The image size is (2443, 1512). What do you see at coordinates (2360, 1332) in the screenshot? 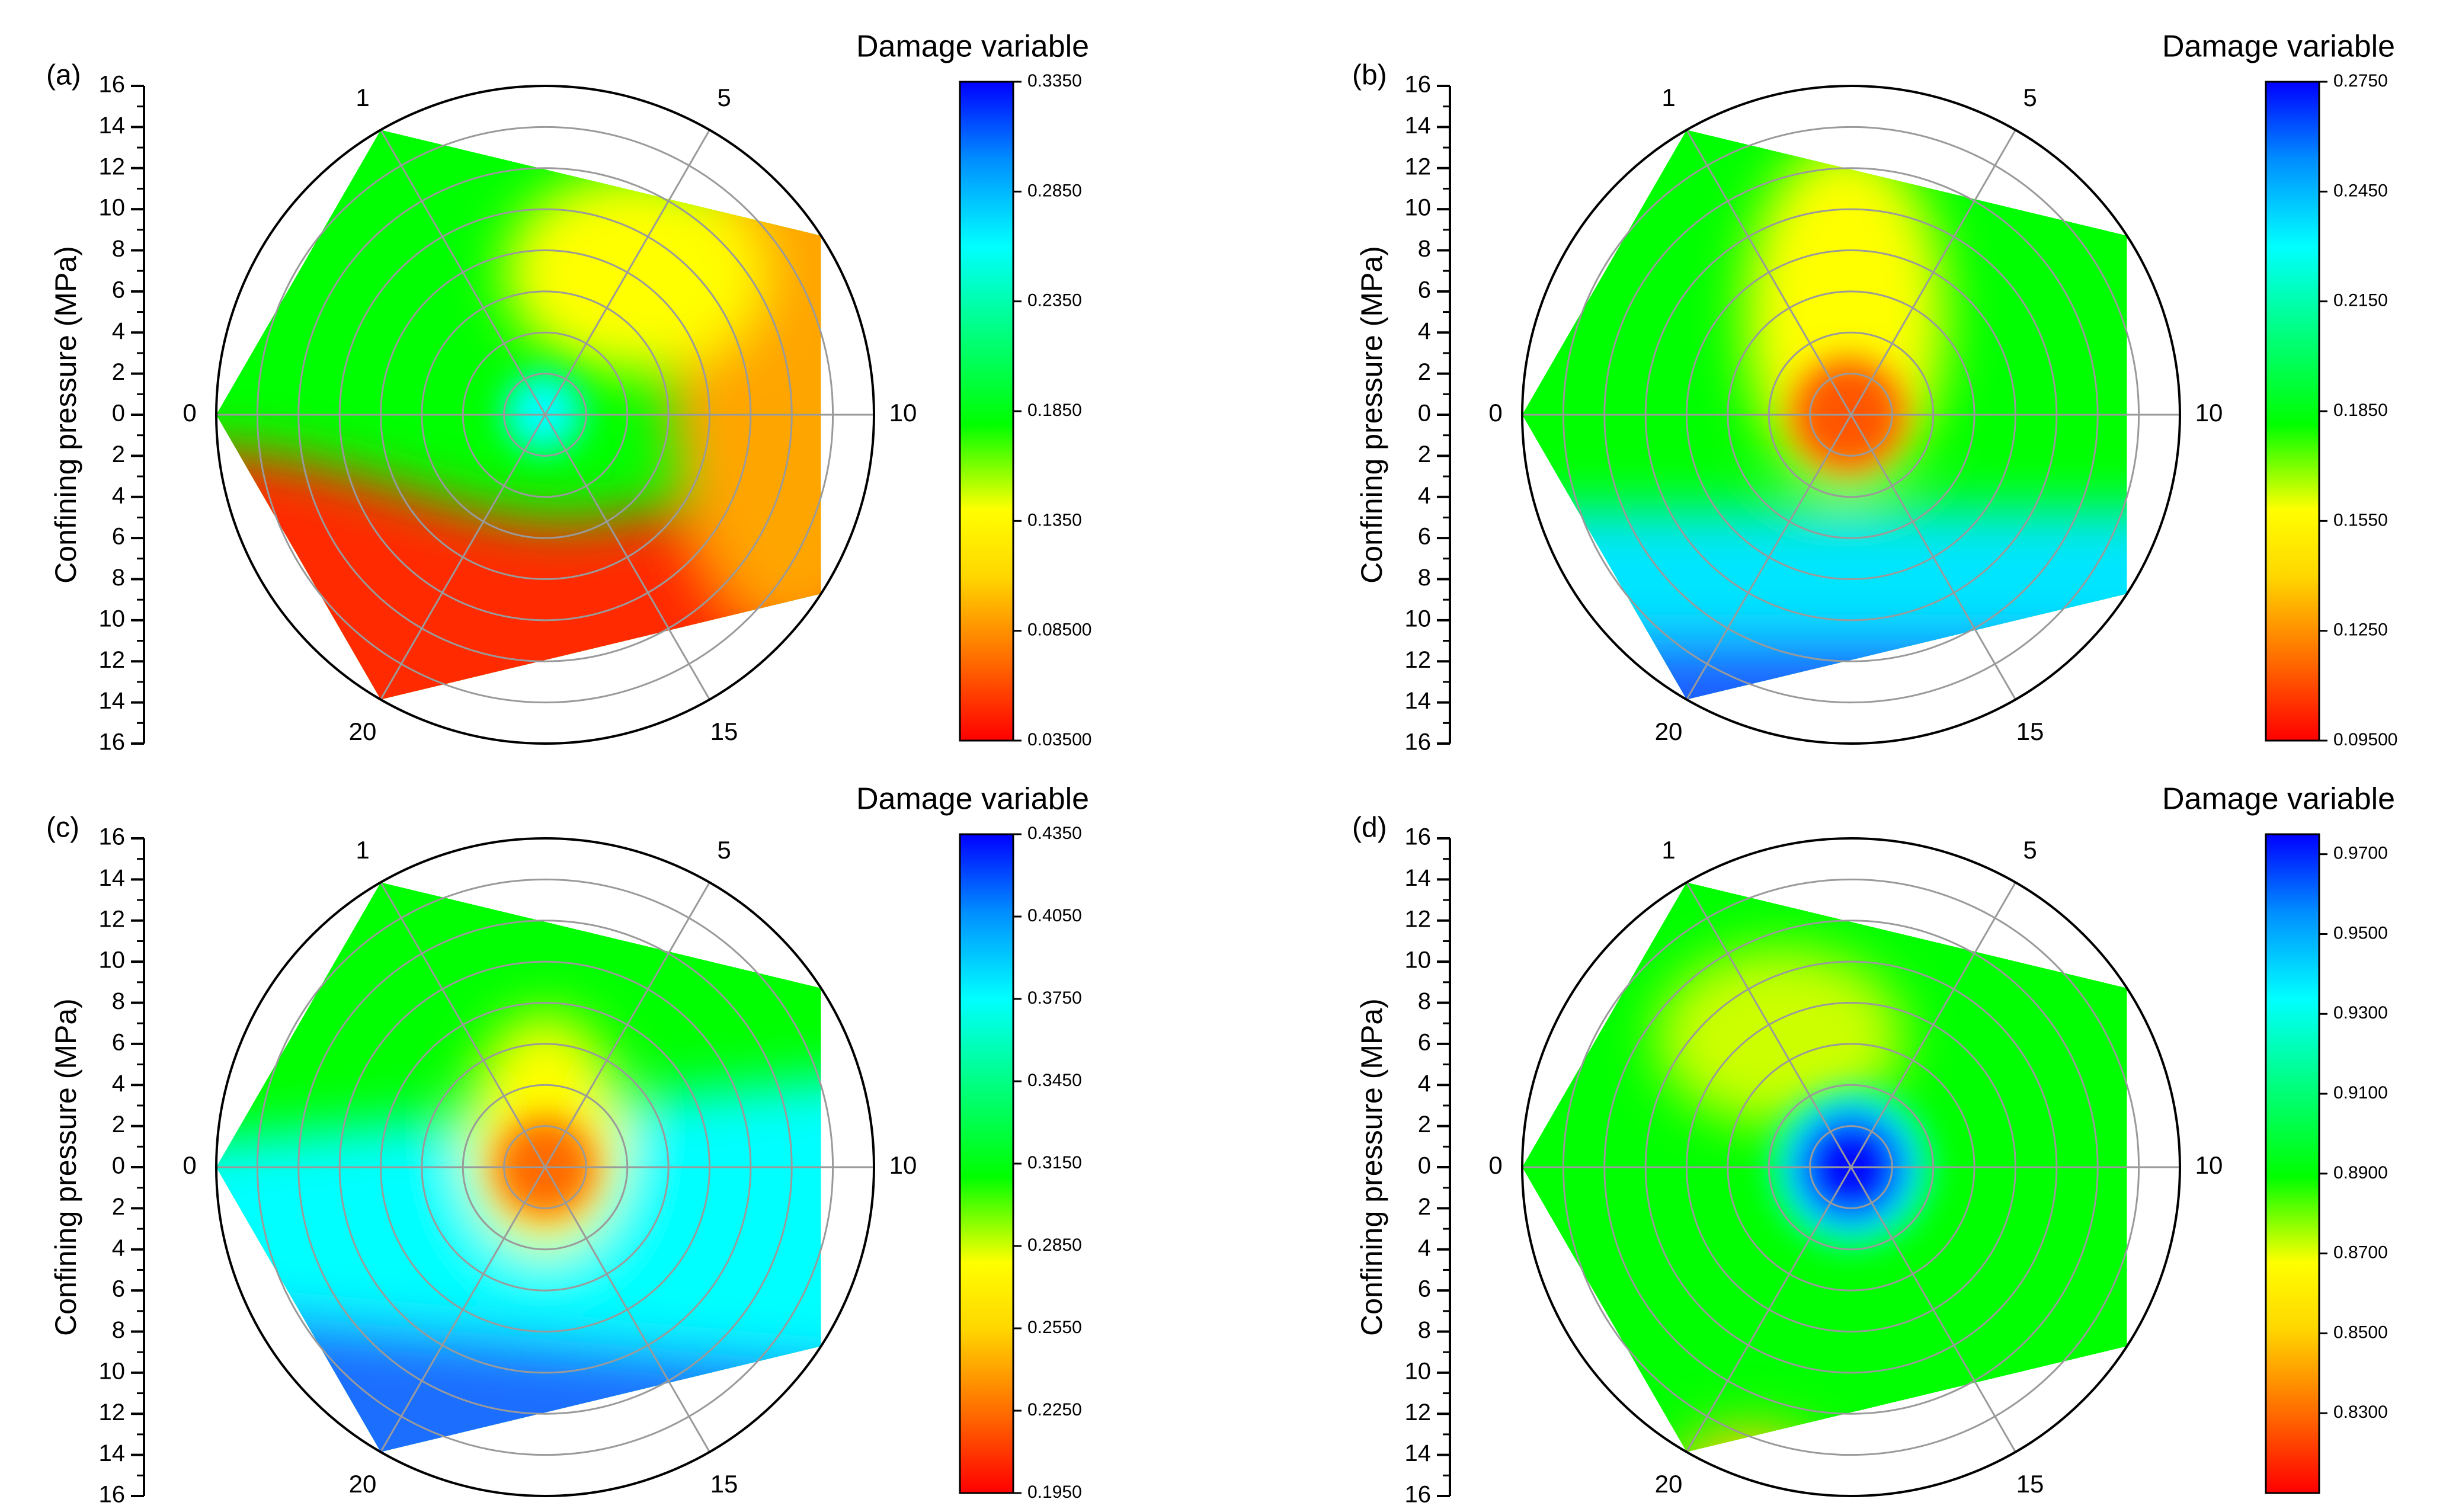
I see `colorbar-tick-label: 0.8500` at bounding box center [2360, 1332].